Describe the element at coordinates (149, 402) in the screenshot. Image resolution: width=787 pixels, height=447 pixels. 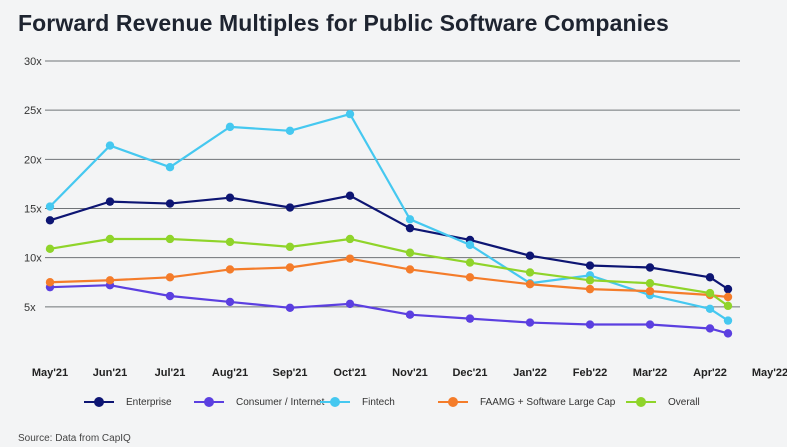
I see `legend-label: Enterprise` at that location.